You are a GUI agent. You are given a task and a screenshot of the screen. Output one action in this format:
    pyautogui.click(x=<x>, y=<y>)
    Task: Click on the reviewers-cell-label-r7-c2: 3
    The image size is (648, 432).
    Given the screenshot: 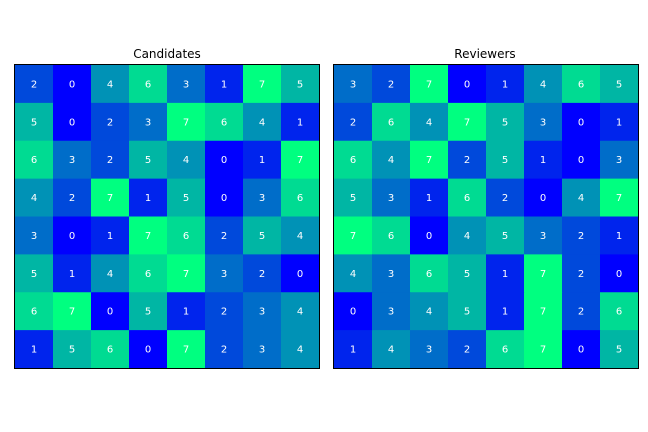 What is the action you would take?
    pyautogui.click(x=429, y=350)
    